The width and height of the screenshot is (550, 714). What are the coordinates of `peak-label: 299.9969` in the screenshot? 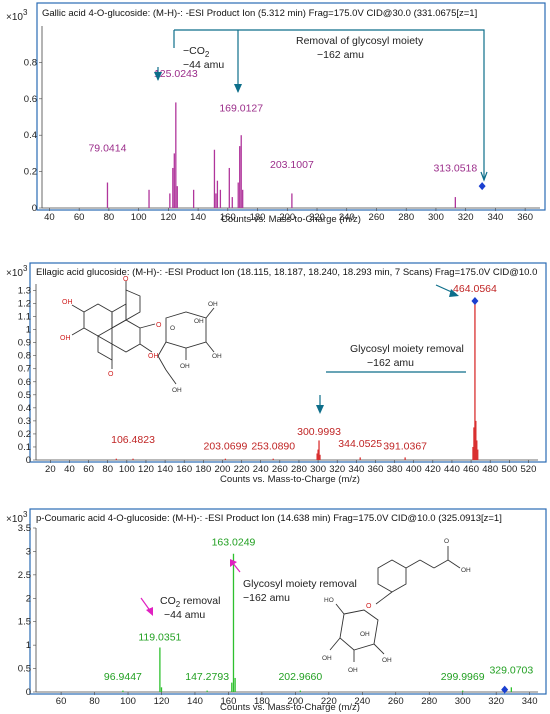 It's located at (463, 677).